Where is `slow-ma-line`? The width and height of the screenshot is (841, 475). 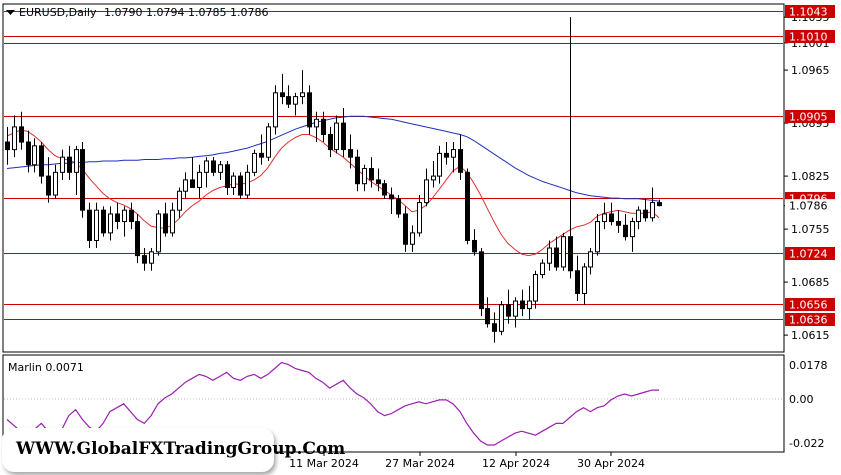
slow-ma-line is located at coordinates (333, 158).